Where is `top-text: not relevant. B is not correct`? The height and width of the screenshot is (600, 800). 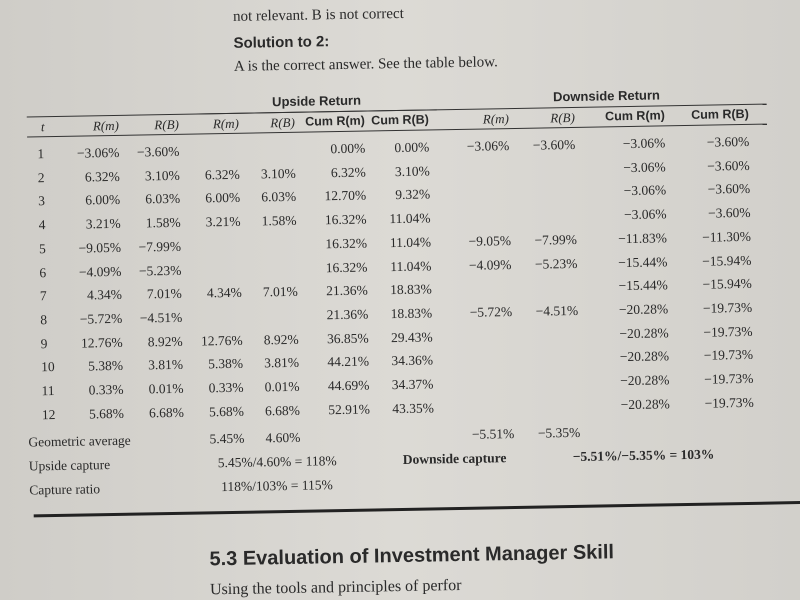
top-text: not relevant. B is not correct is located at coordinates (318, 15).